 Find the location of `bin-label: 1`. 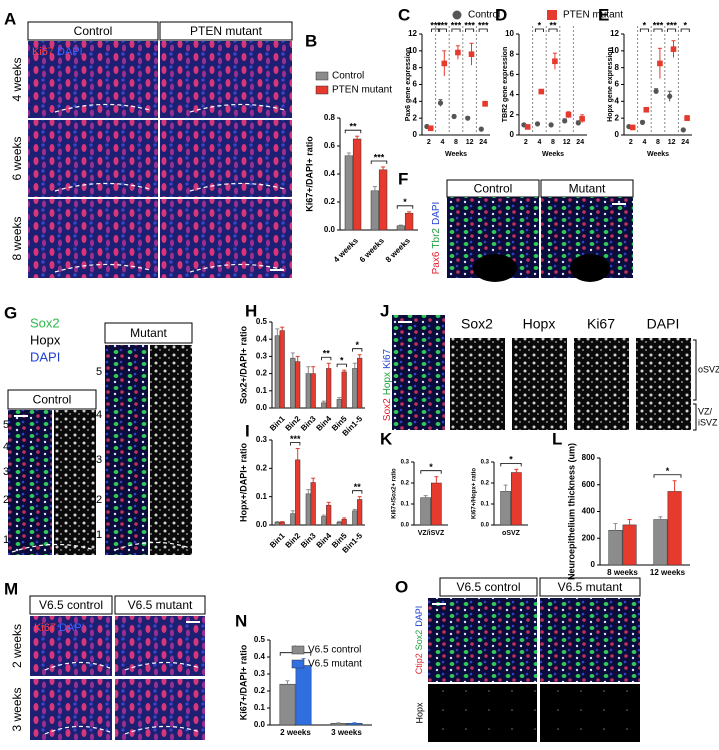

bin-label: 1 is located at coordinates (99, 535).